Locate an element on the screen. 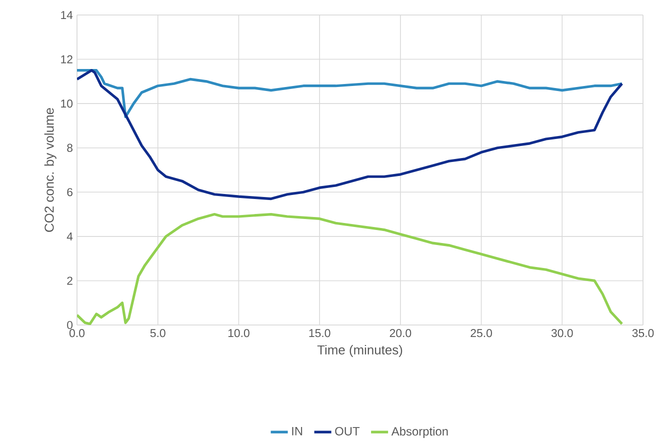 This screenshot has width=666, height=446. x-tick-label: 20.0 is located at coordinates (401, 333).